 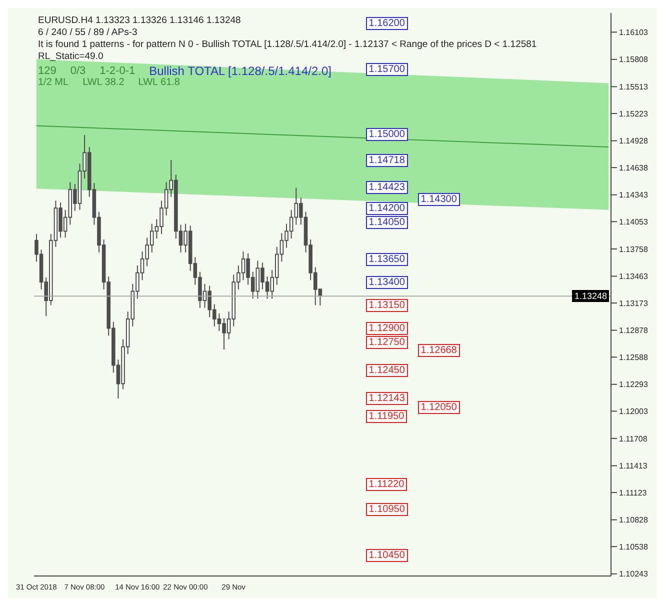 I want to click on y-tick-label: 1.12293, so click(x=633, y=385).